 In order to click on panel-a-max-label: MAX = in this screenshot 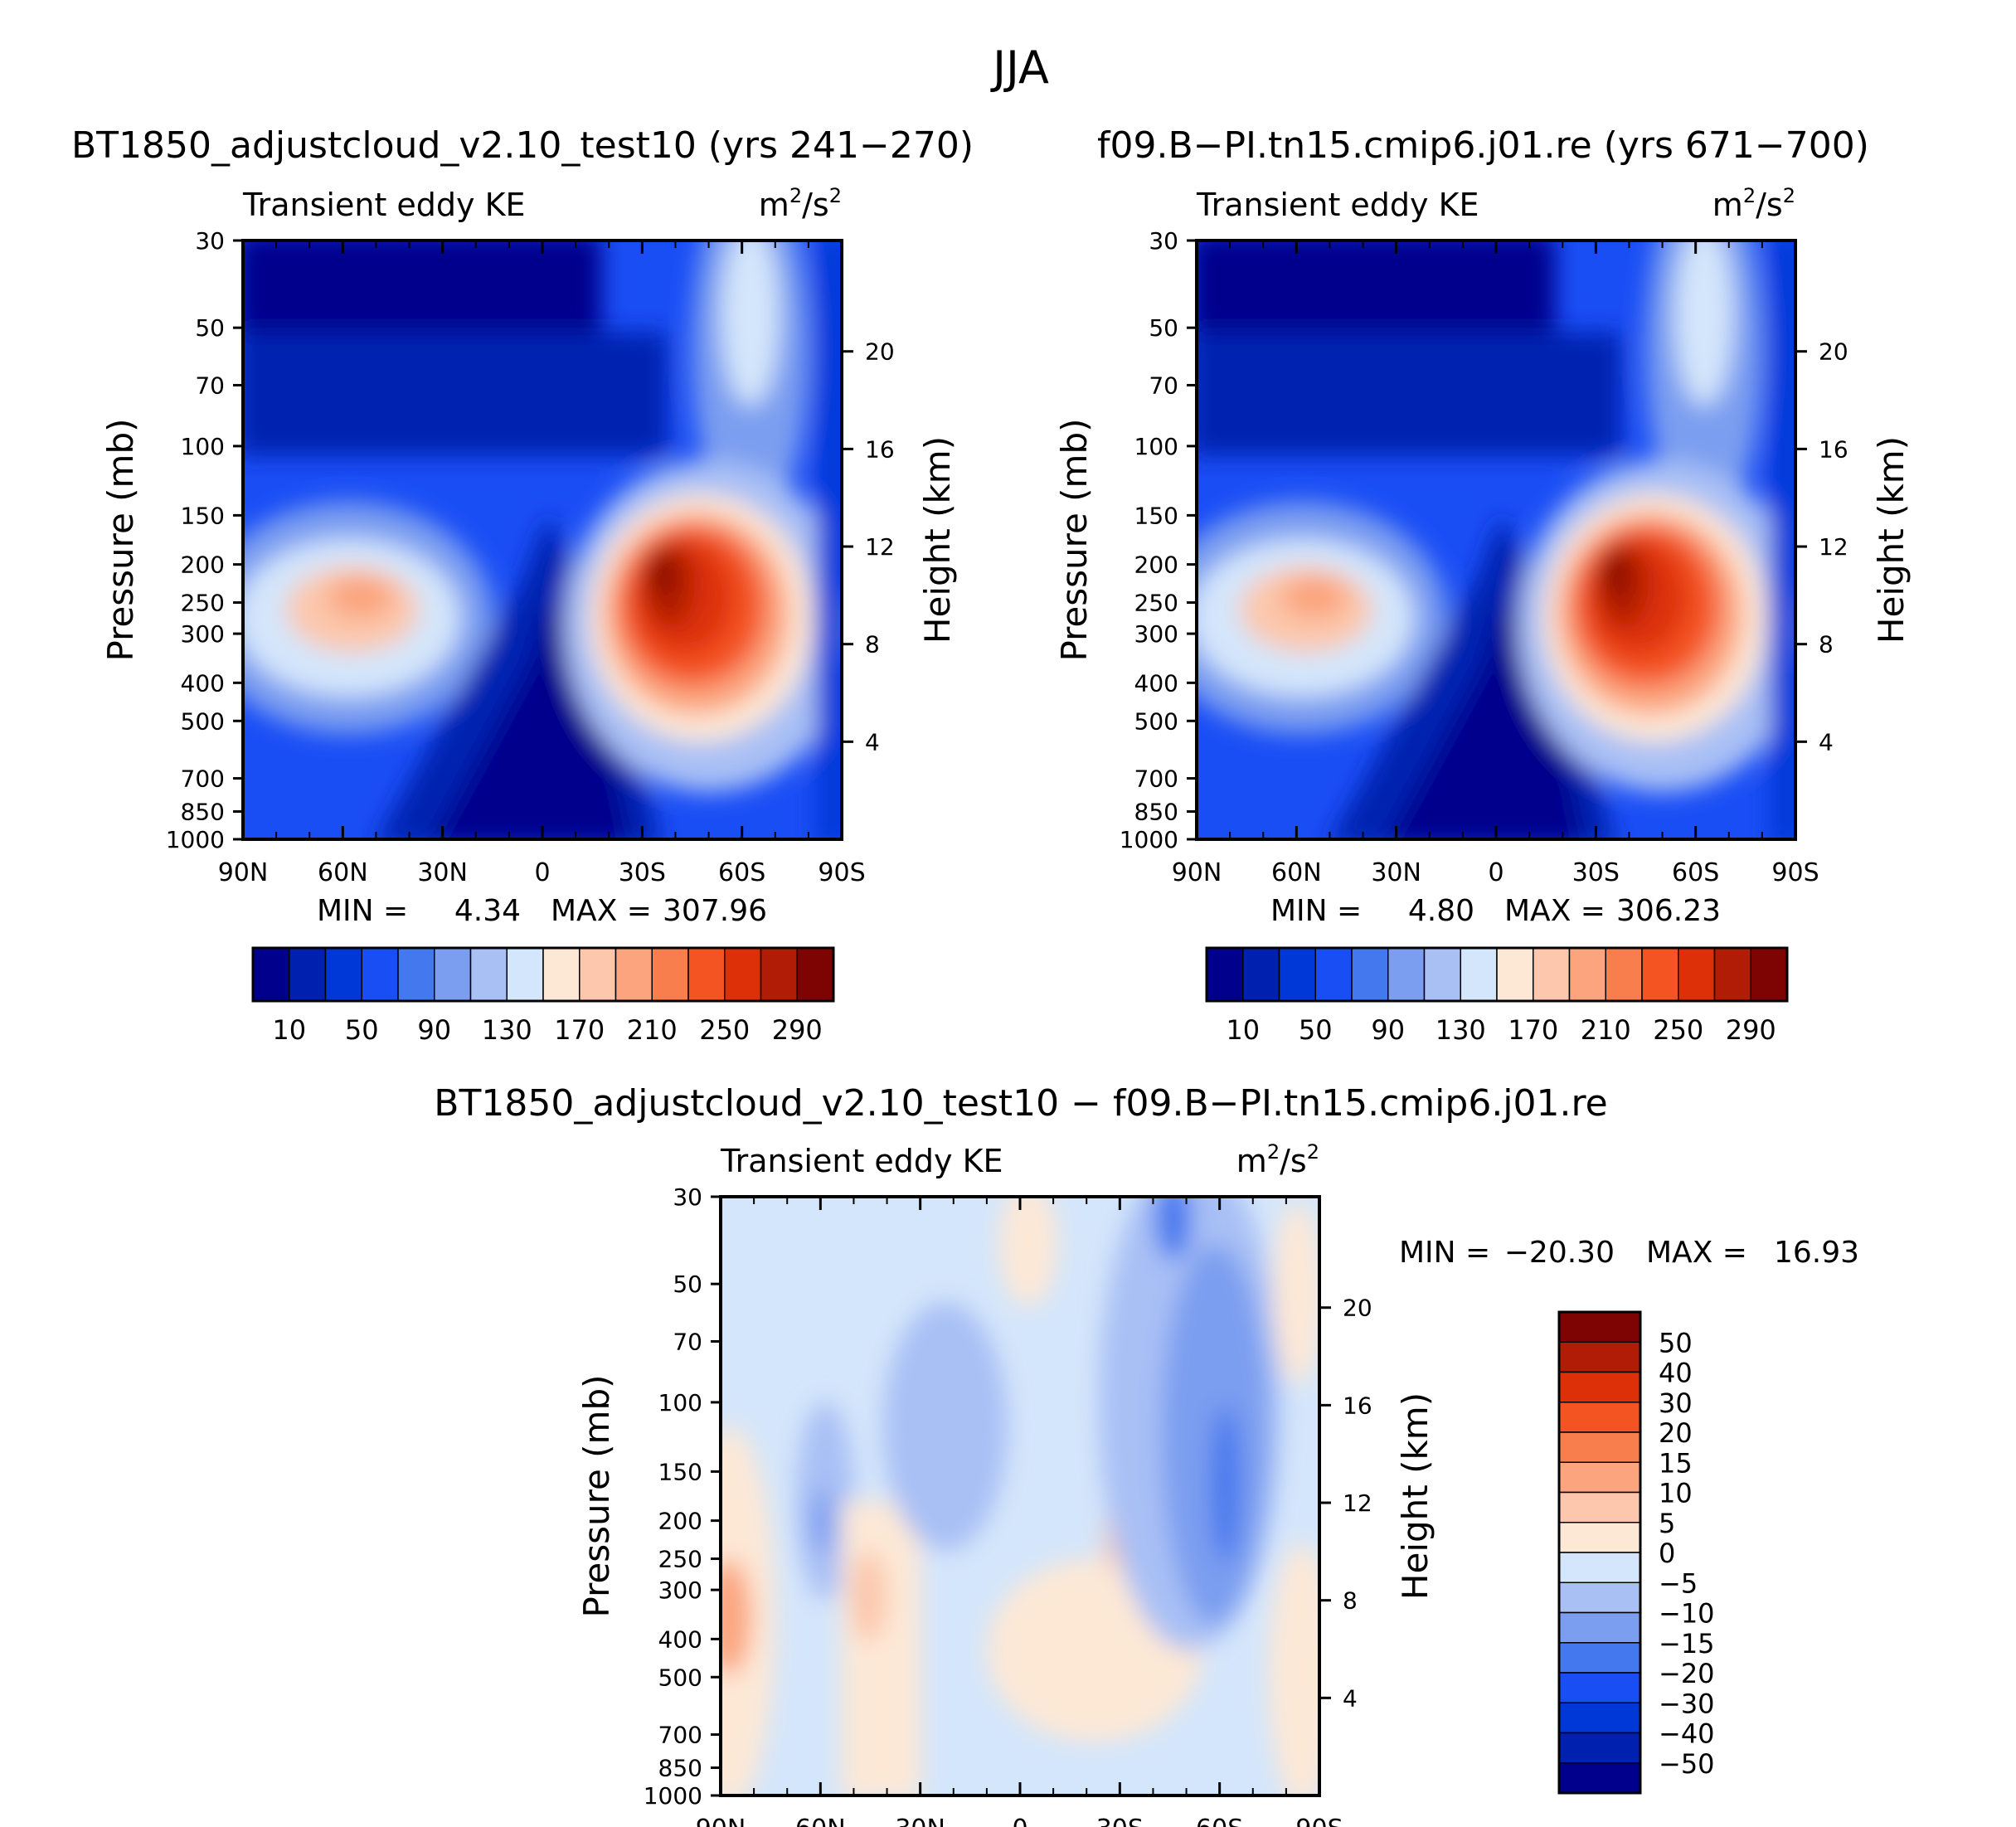, I will do `click(601, 911)`.